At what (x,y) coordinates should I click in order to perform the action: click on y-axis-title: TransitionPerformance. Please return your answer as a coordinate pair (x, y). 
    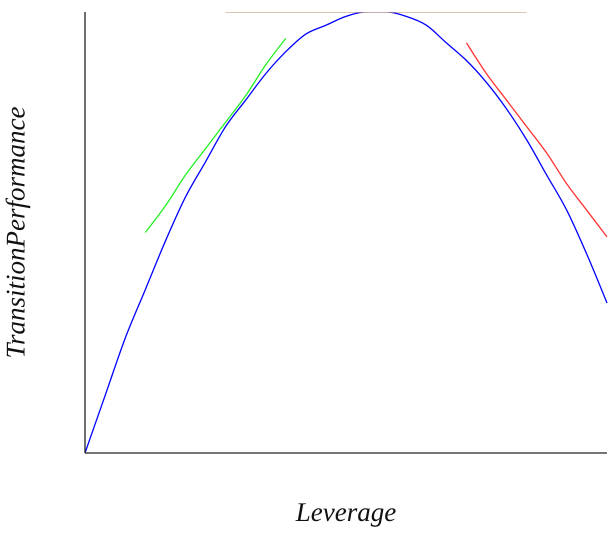
    Looking at the image, I should click on (15, 232).